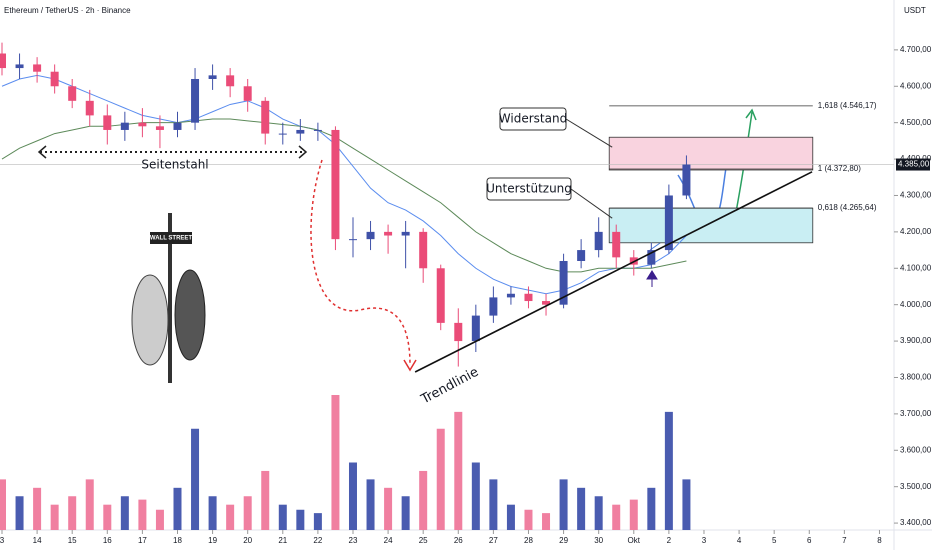  I want to click on projection-path, so click(360, 262).